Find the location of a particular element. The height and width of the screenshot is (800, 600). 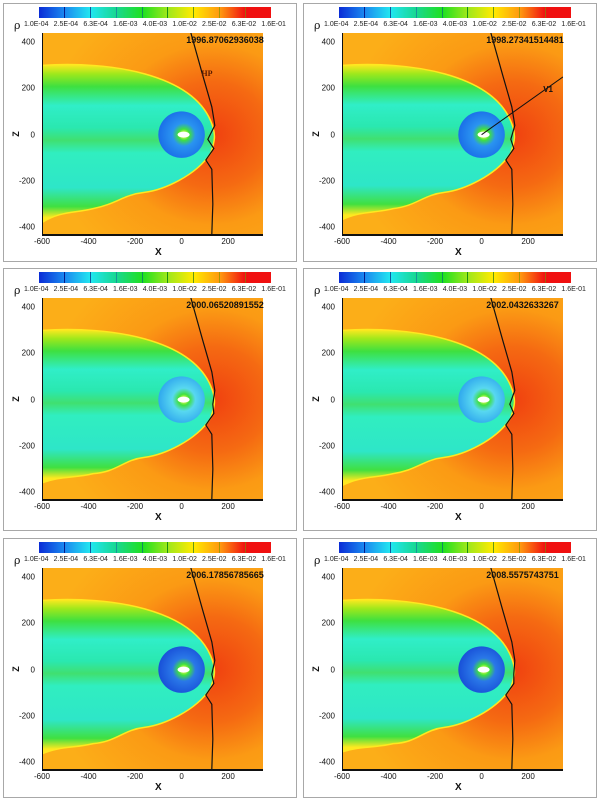

y-axis-label: Z is located at coordinates (315, 398).